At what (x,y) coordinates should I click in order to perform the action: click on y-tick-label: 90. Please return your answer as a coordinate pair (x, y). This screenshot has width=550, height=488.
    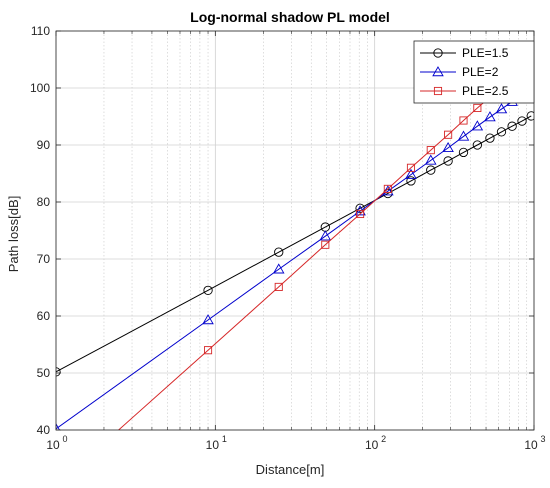
    Looking at the image, I should click on (44, 145).